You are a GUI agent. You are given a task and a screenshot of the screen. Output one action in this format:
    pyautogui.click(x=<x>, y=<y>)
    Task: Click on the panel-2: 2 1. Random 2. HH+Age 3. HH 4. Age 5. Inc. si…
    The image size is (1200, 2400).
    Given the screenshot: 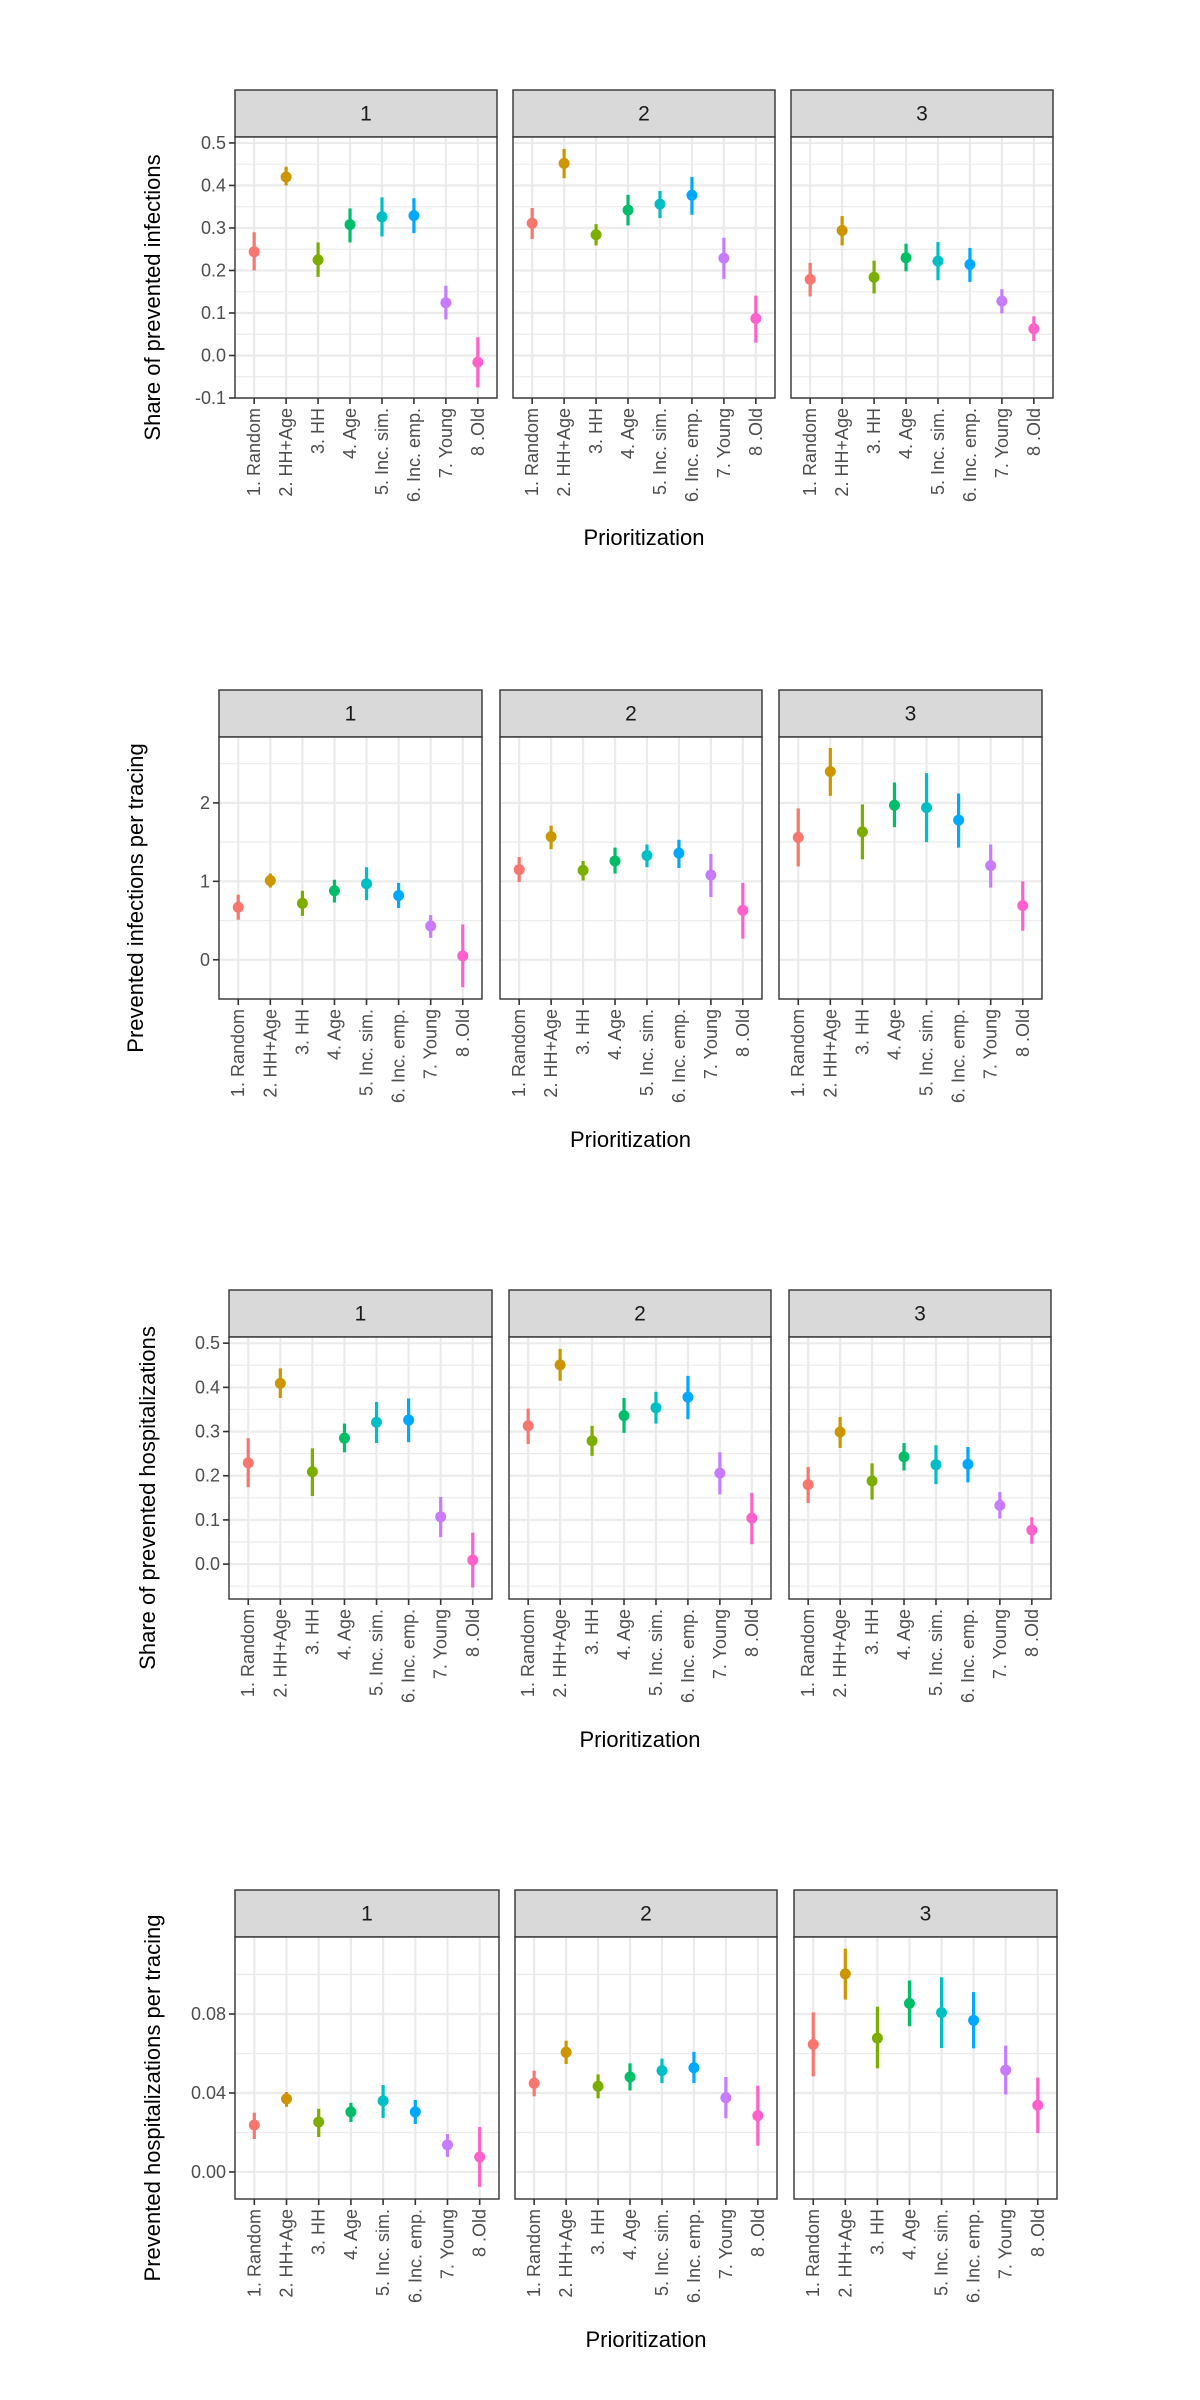 What is the action you would take?
    pyautogui.click(x=644, y=295)
    